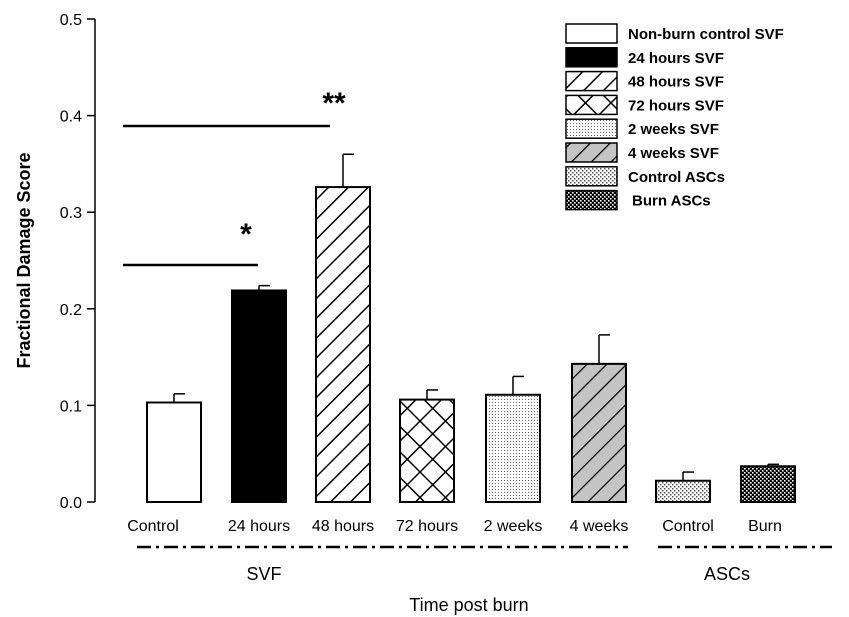 The width and height of the screenshot is (849, 617). I want to click on y-tick-label: 0.0, so click(71, 503).